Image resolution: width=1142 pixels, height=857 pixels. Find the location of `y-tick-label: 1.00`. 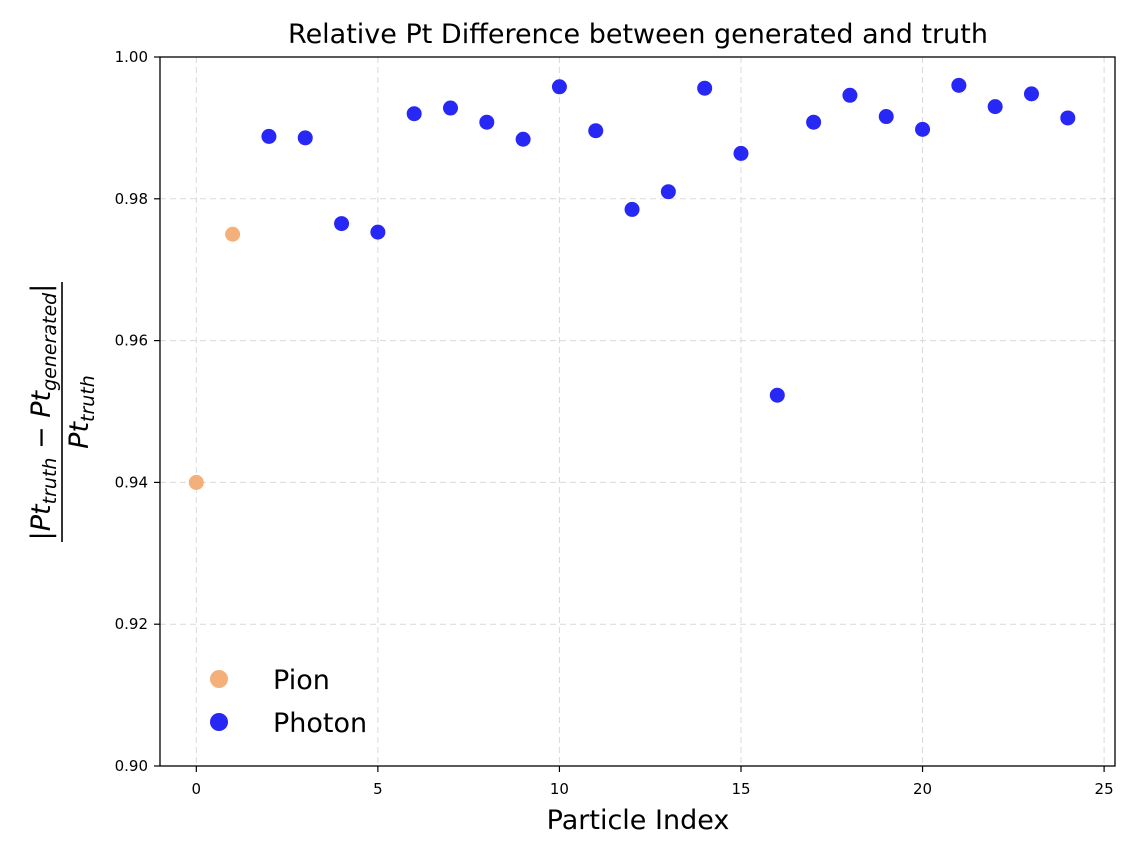

y-tick-label: 1.00 is located at coordinates (131, 57).